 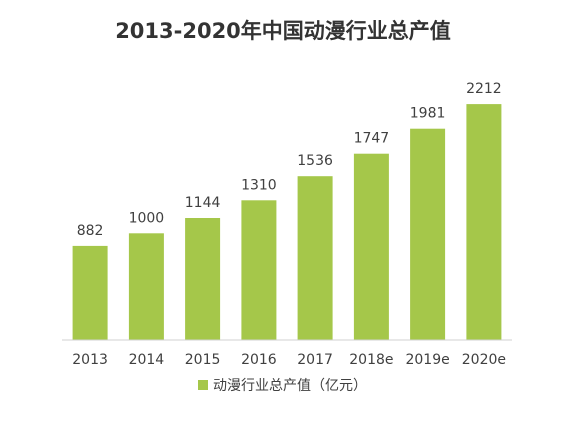 I want to click on legend-swatch, so click(x=203, y=385).